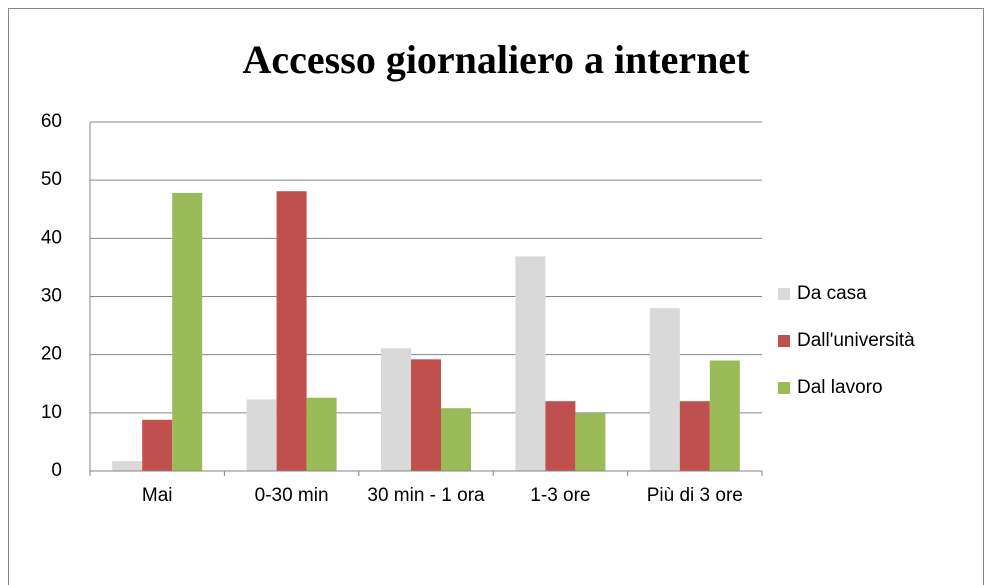 The width and height of the screenshot is (992, 585). I want to click on y-tick-label: 10, so click(51, 412).